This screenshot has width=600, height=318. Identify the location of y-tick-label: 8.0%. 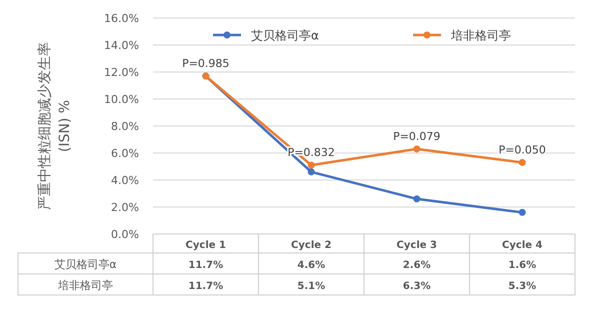
(125, 126).